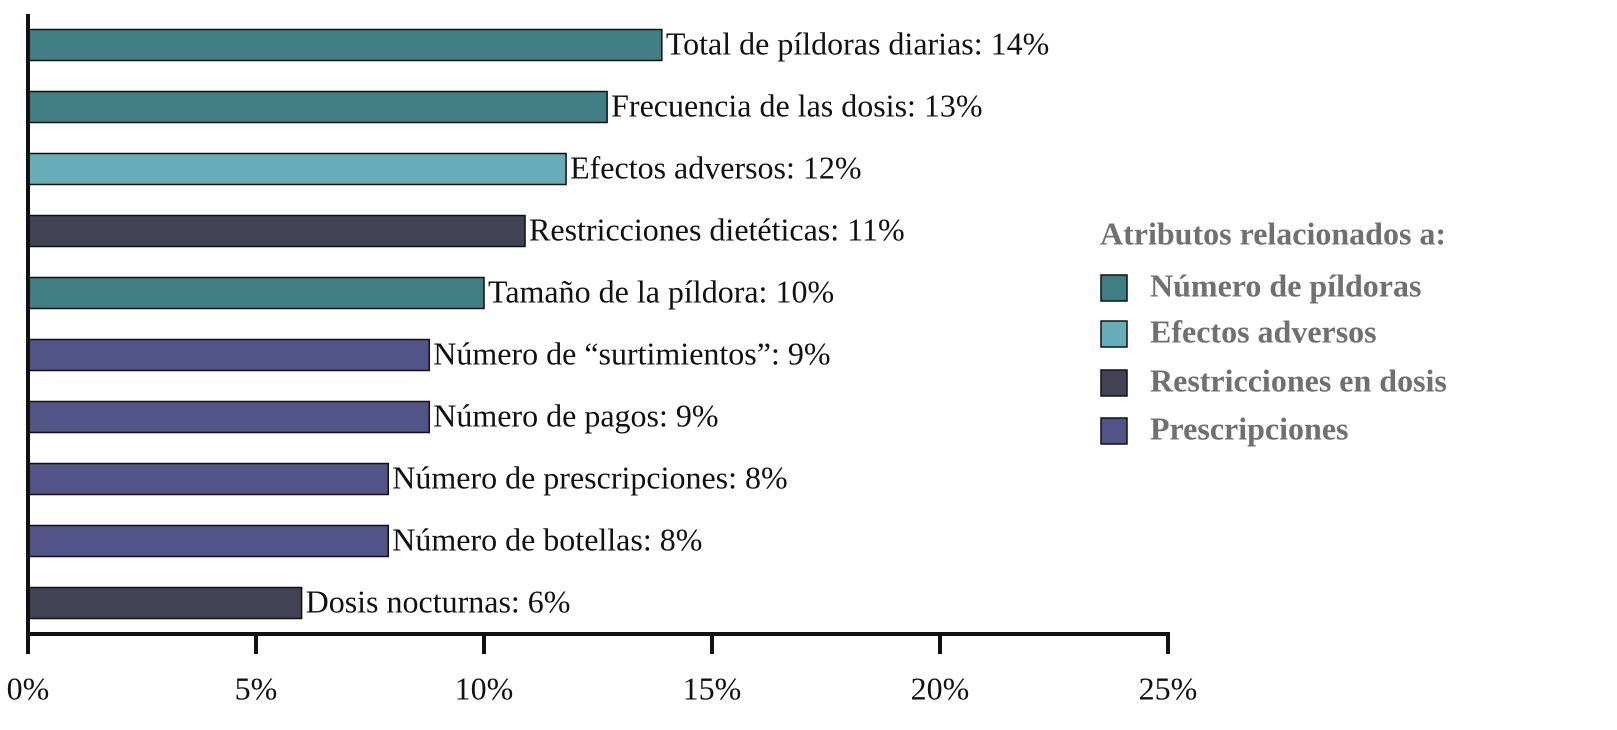 Image resolution: width=1617 pixels, height=730 pixels. What do you see at coordinates (28, 688) in the screenshot?
I see `x-tick-label: 0%` at bounding box center [28, 688].